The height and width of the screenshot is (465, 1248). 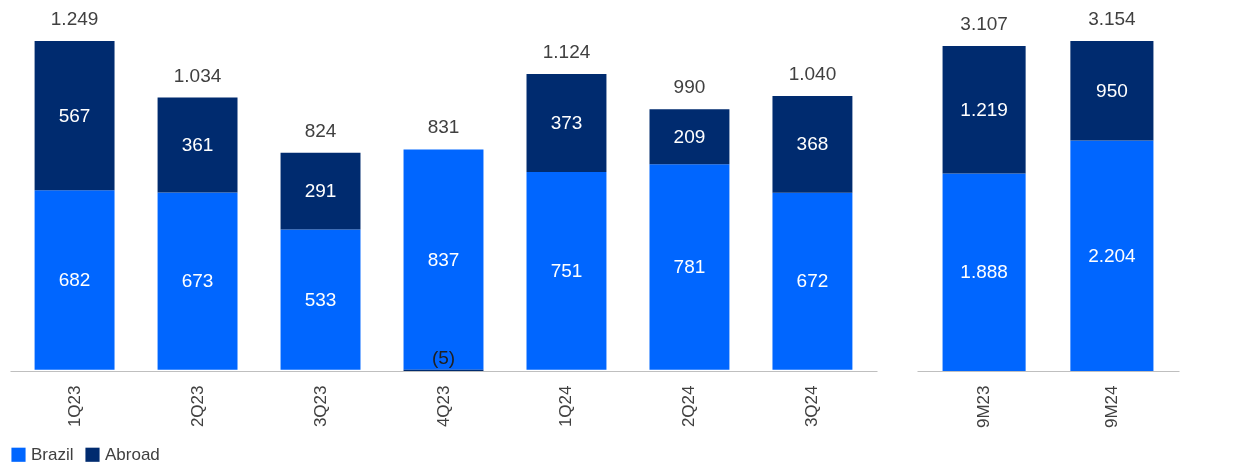 I want to click on data-label: 682, so click(x=74, y=279).